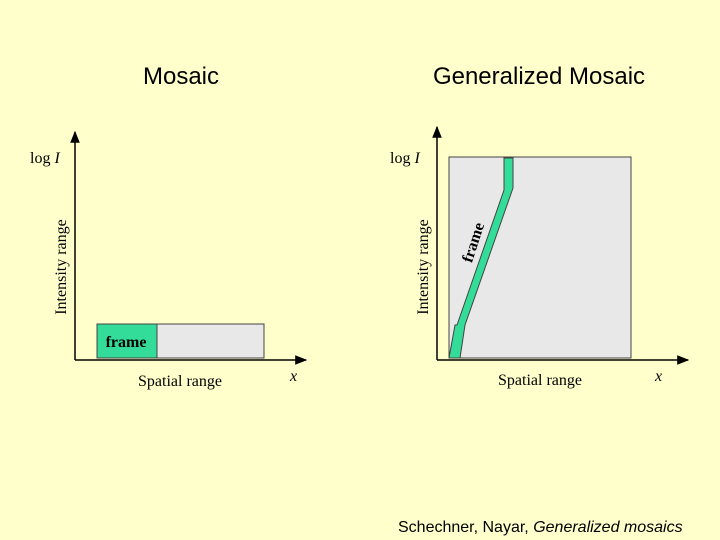 The height and width of the screenshot is (540, 720). What do you see at coordinates (540, 257) in the screenshot?
I see `mosaic-box` at bounding box center [540, 257].